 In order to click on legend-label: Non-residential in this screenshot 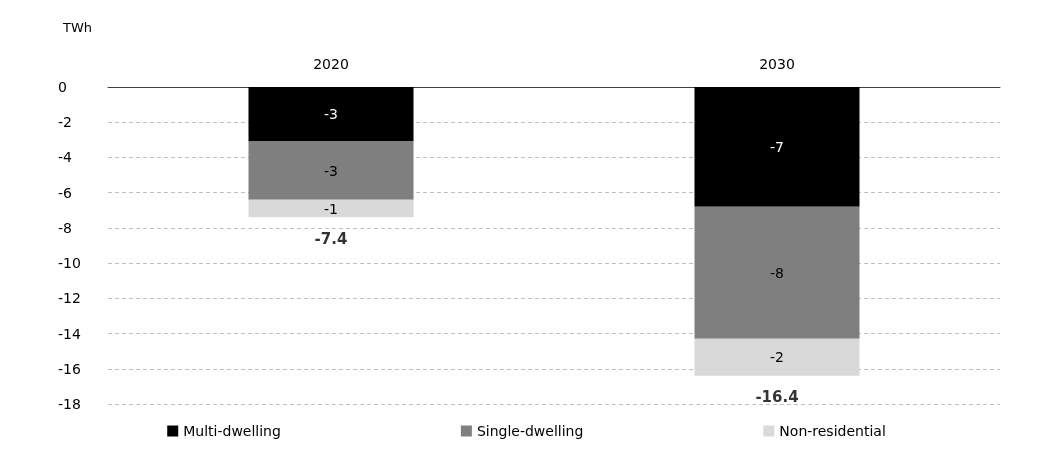, I will do `click(832, 431)`.